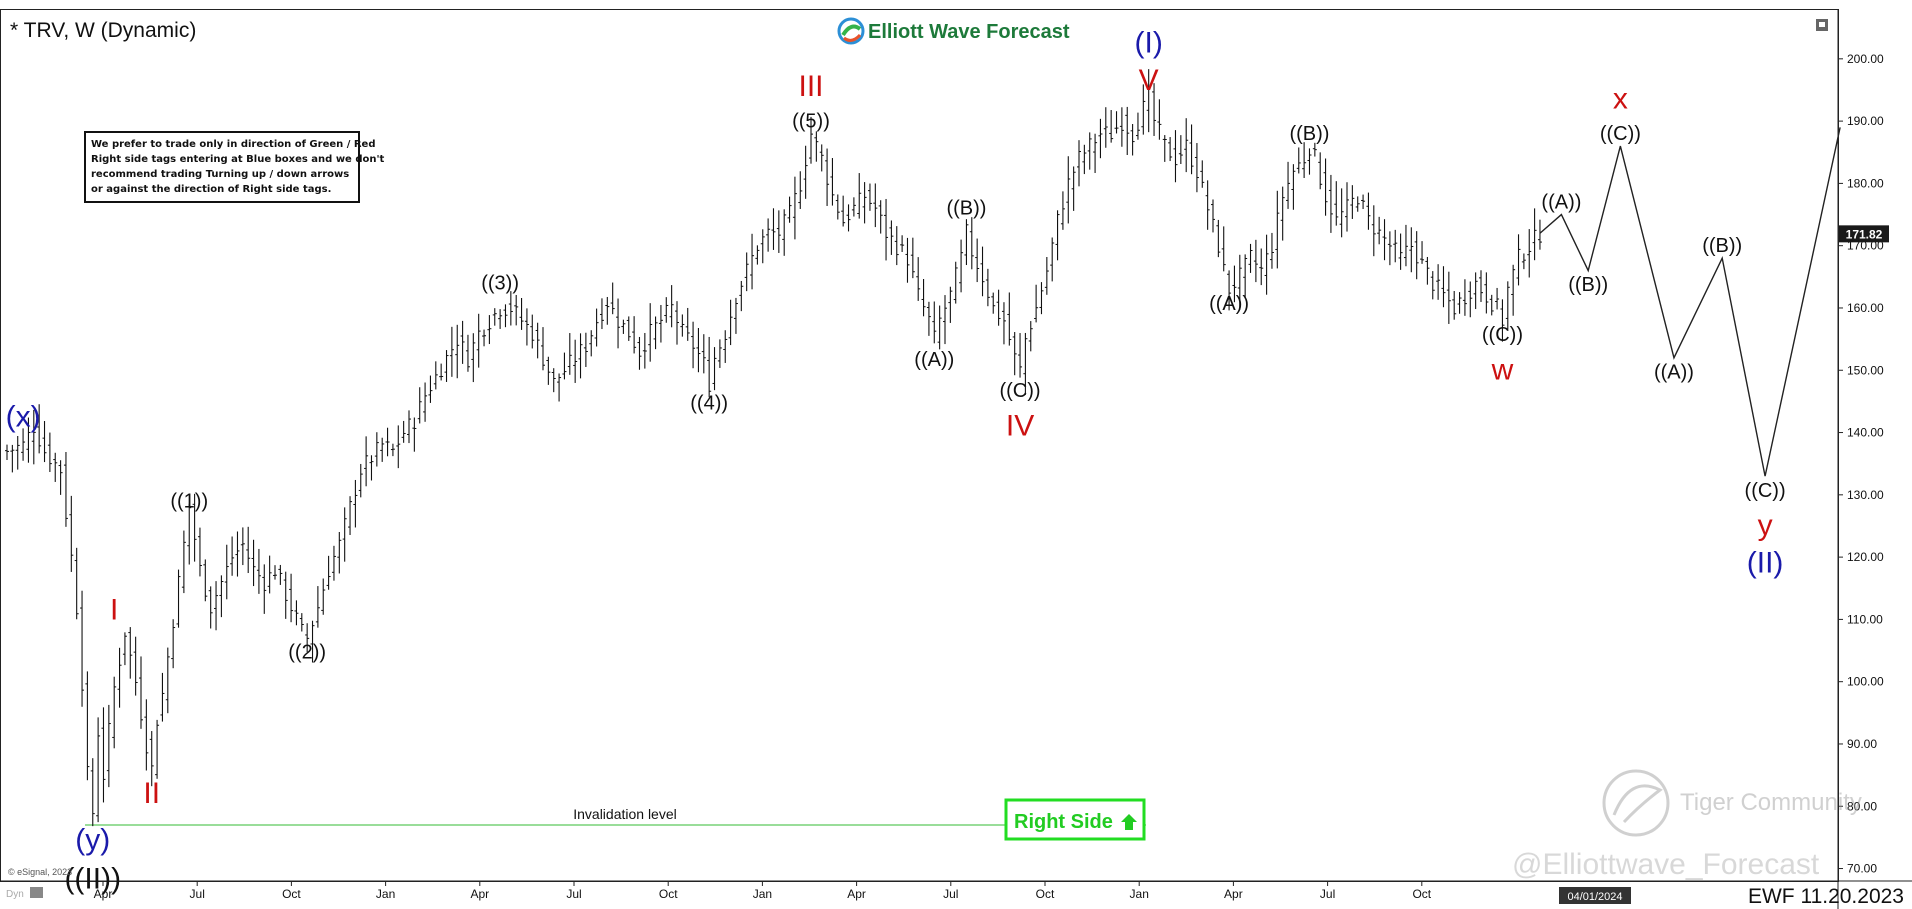  What do you see at coordinates (23, 416) in the screenshot?
I see `wave-label: (x)` at bounding box center [23, 416].